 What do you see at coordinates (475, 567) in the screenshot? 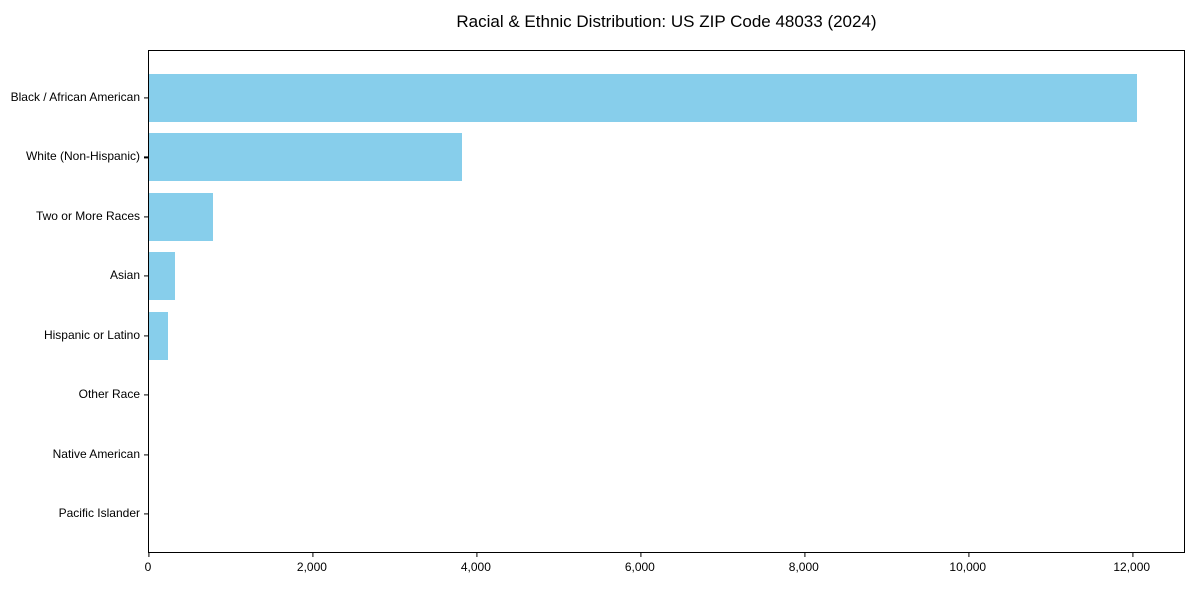
I see `x-tick-label: 4,000` at bounding box center [475, 567].